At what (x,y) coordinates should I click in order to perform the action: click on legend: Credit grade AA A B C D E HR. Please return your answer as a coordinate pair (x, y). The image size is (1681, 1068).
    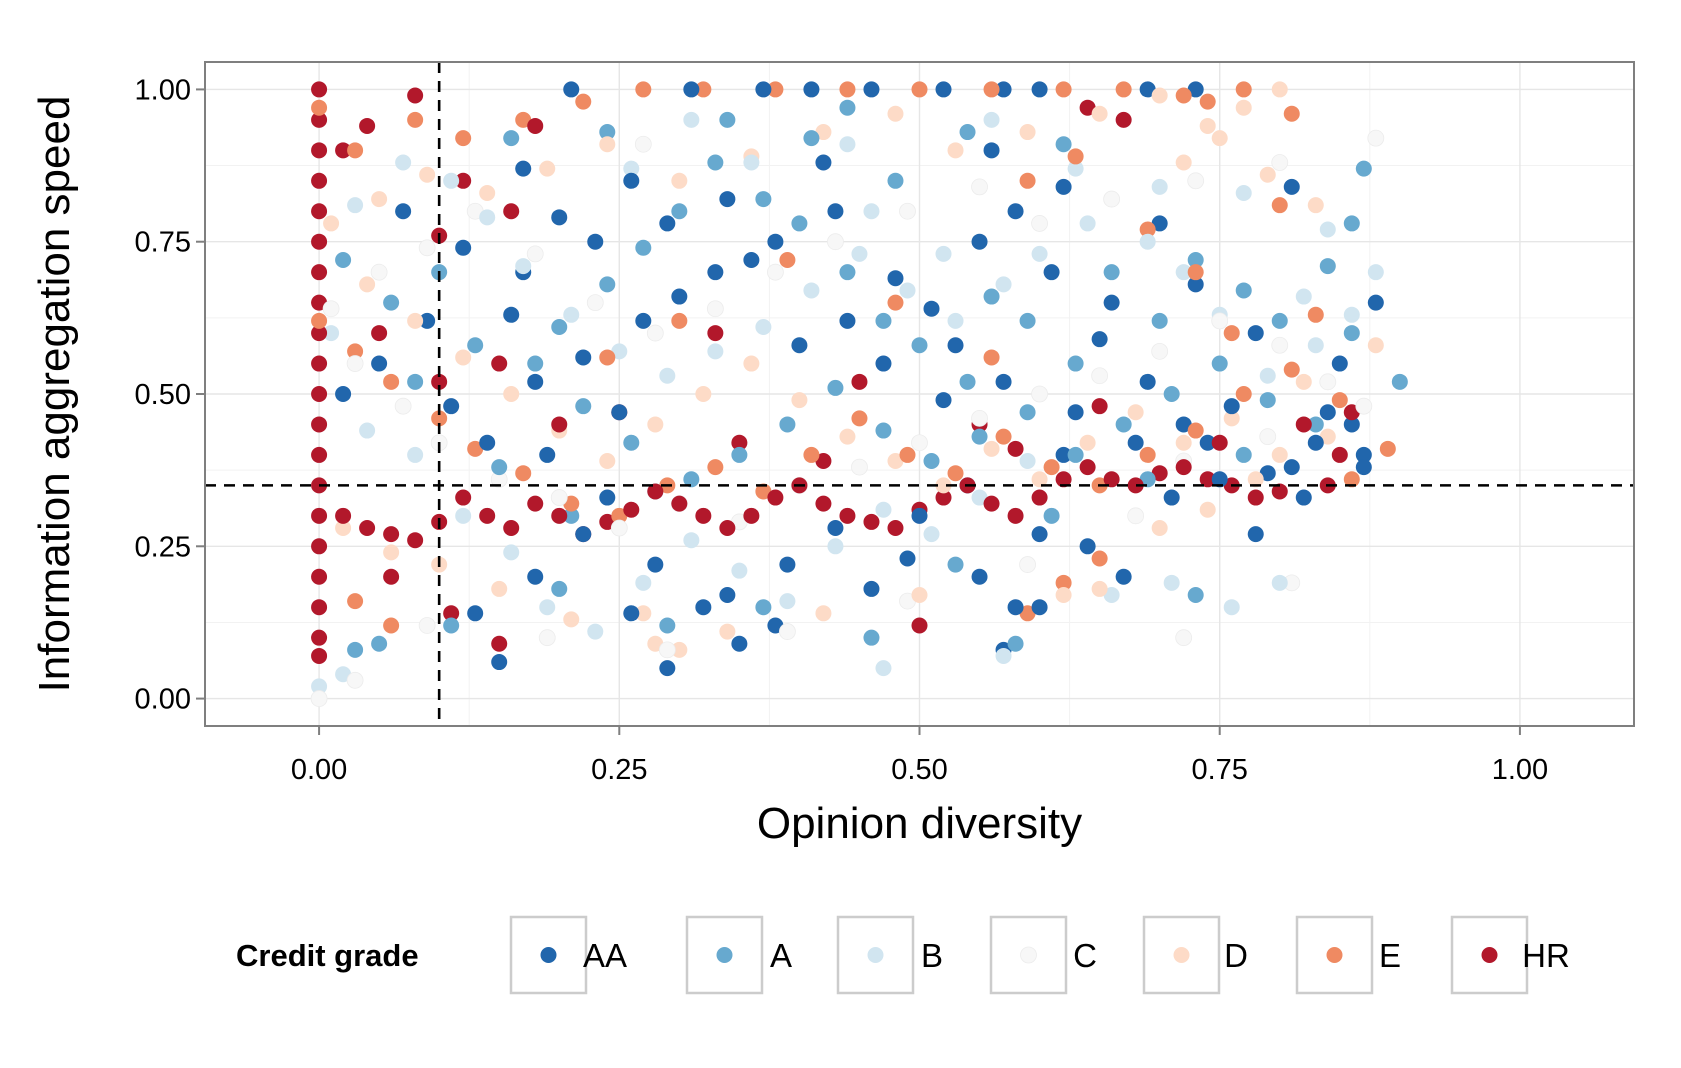
    Looking at the image, I should click on (903, 955).